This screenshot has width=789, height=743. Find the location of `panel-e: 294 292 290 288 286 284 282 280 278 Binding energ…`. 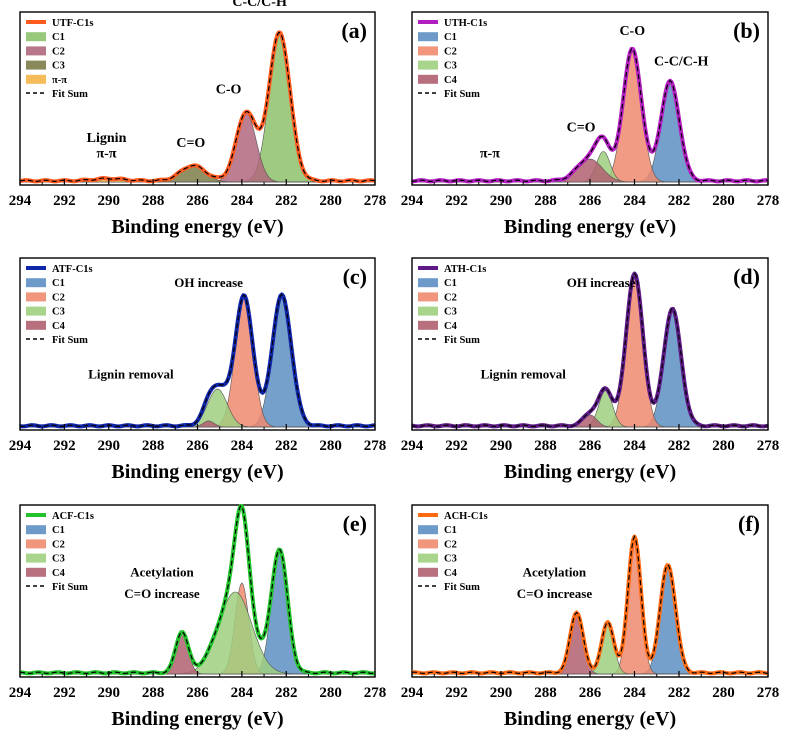

panel-e: 294 292 290 288 286 284 282 280 278 Binding energ… is located at coordinates (197, 617).